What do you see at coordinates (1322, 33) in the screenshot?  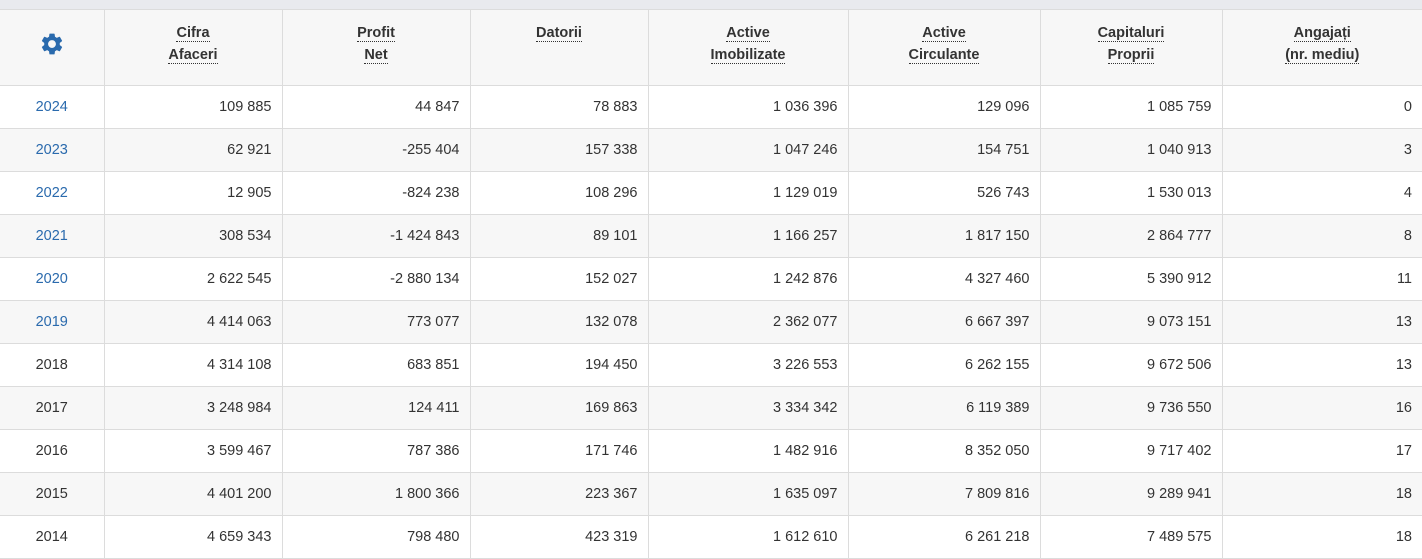 I see `header-text: Angajați` at bounding box center [1322, 33].